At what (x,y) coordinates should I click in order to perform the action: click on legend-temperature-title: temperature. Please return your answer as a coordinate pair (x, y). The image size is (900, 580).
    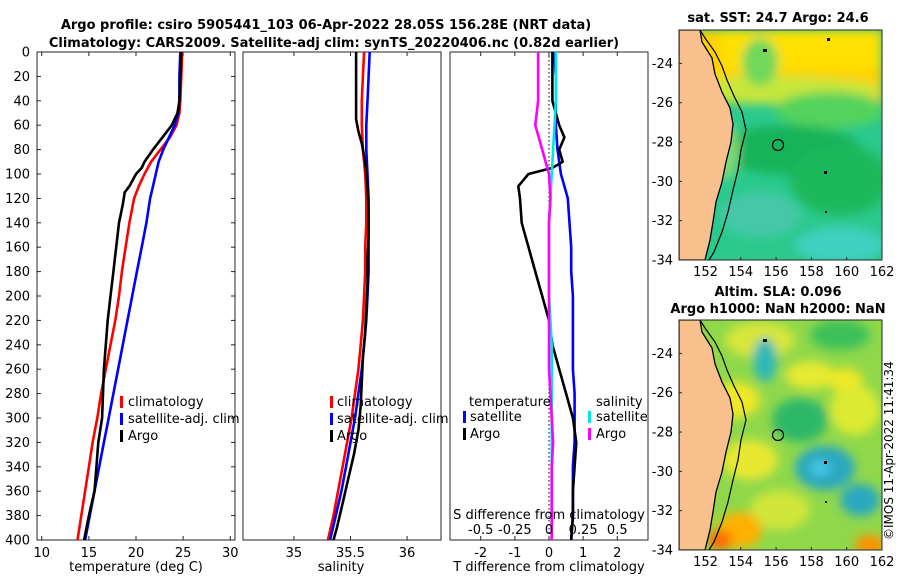
    Looking at the image, I should click on (510, 402).